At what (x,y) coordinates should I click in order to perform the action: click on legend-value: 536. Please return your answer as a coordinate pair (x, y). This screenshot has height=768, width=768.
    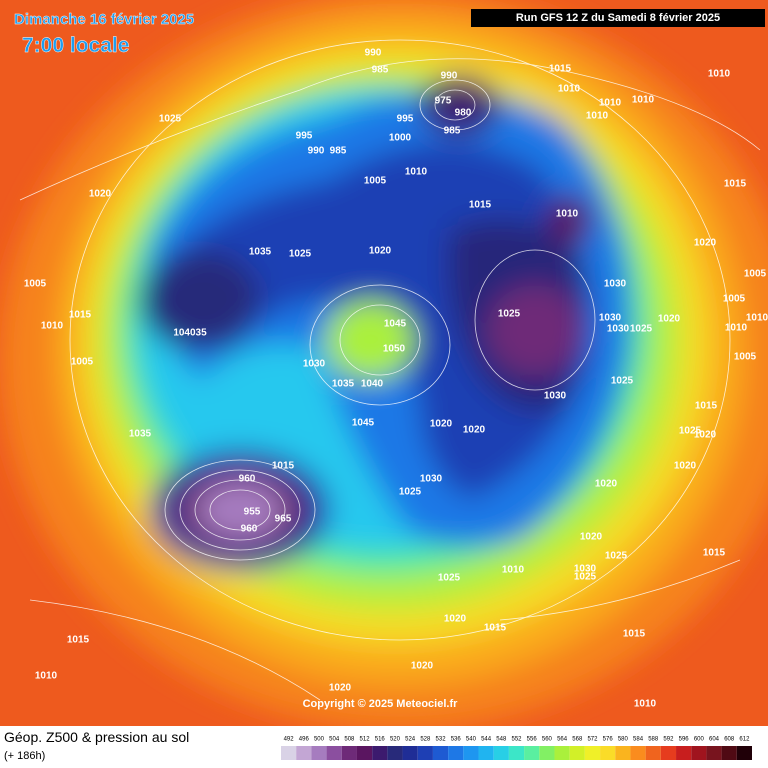
    Looking at the image, I should click on (456, 740).